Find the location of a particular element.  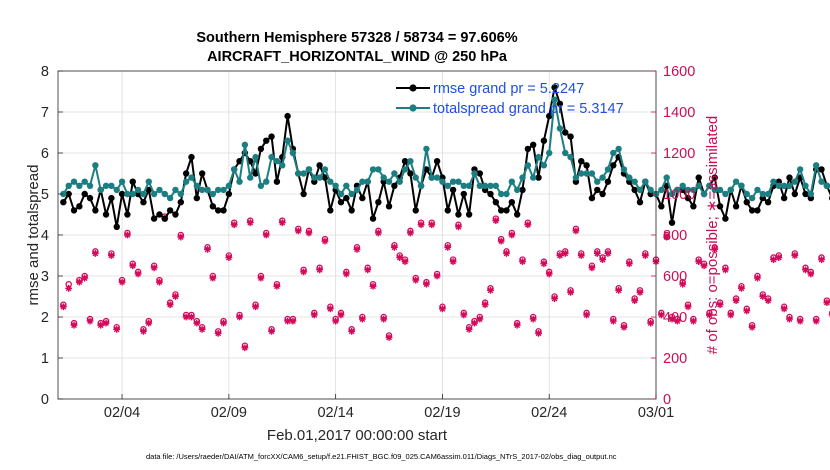

x-tick-label: 02/24 is located at coordinates (549, 413).